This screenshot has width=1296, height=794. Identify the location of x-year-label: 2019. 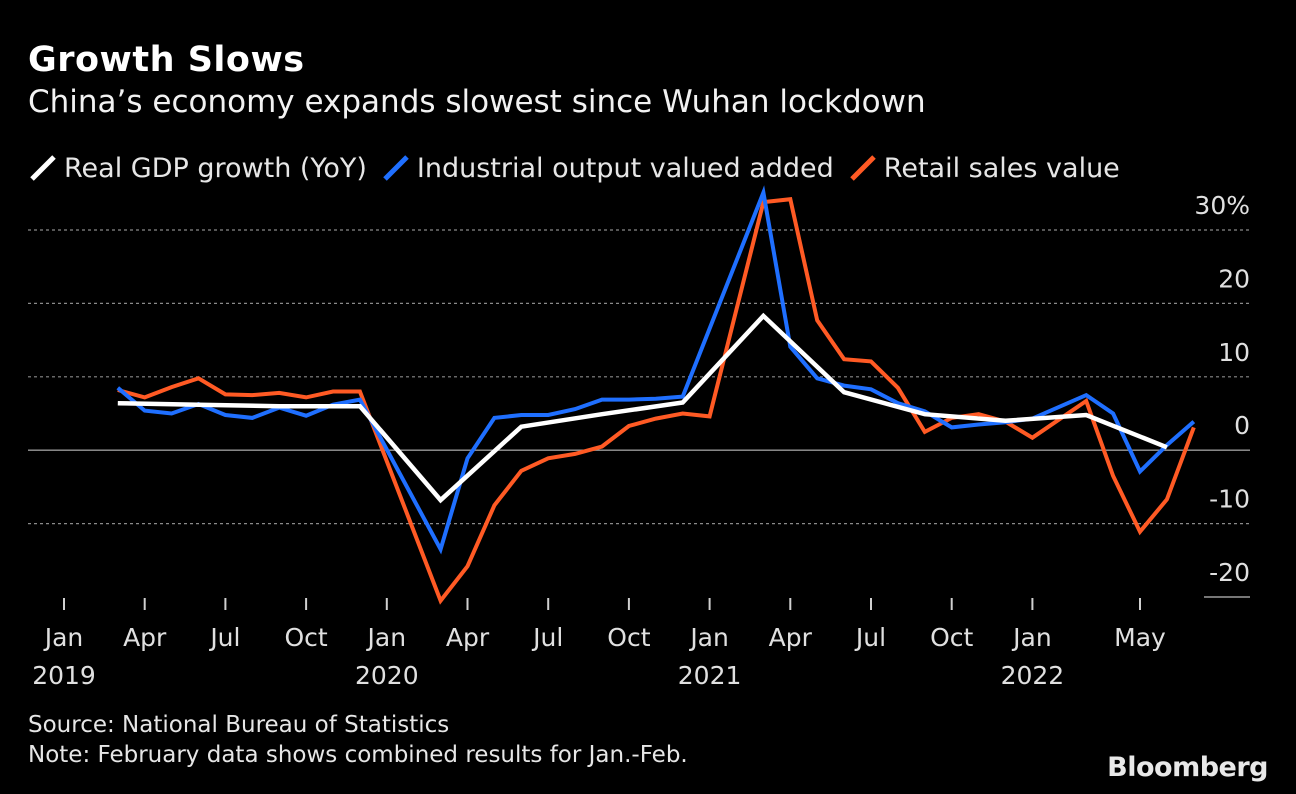
(64, 675).